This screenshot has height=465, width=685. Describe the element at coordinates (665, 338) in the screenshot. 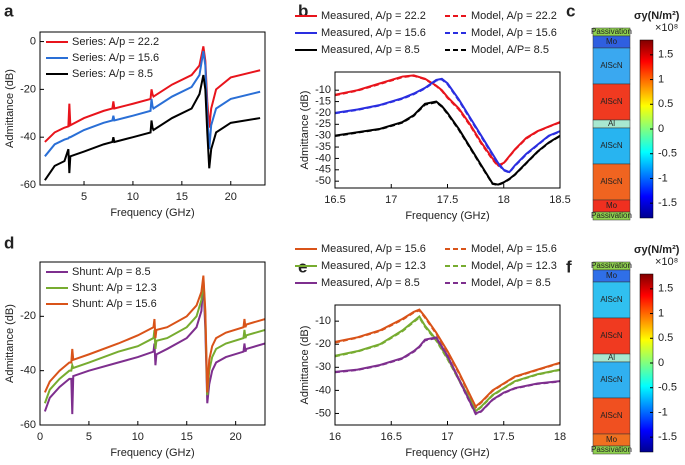

I see `colorbar-tick-label: 0.5` at that location.